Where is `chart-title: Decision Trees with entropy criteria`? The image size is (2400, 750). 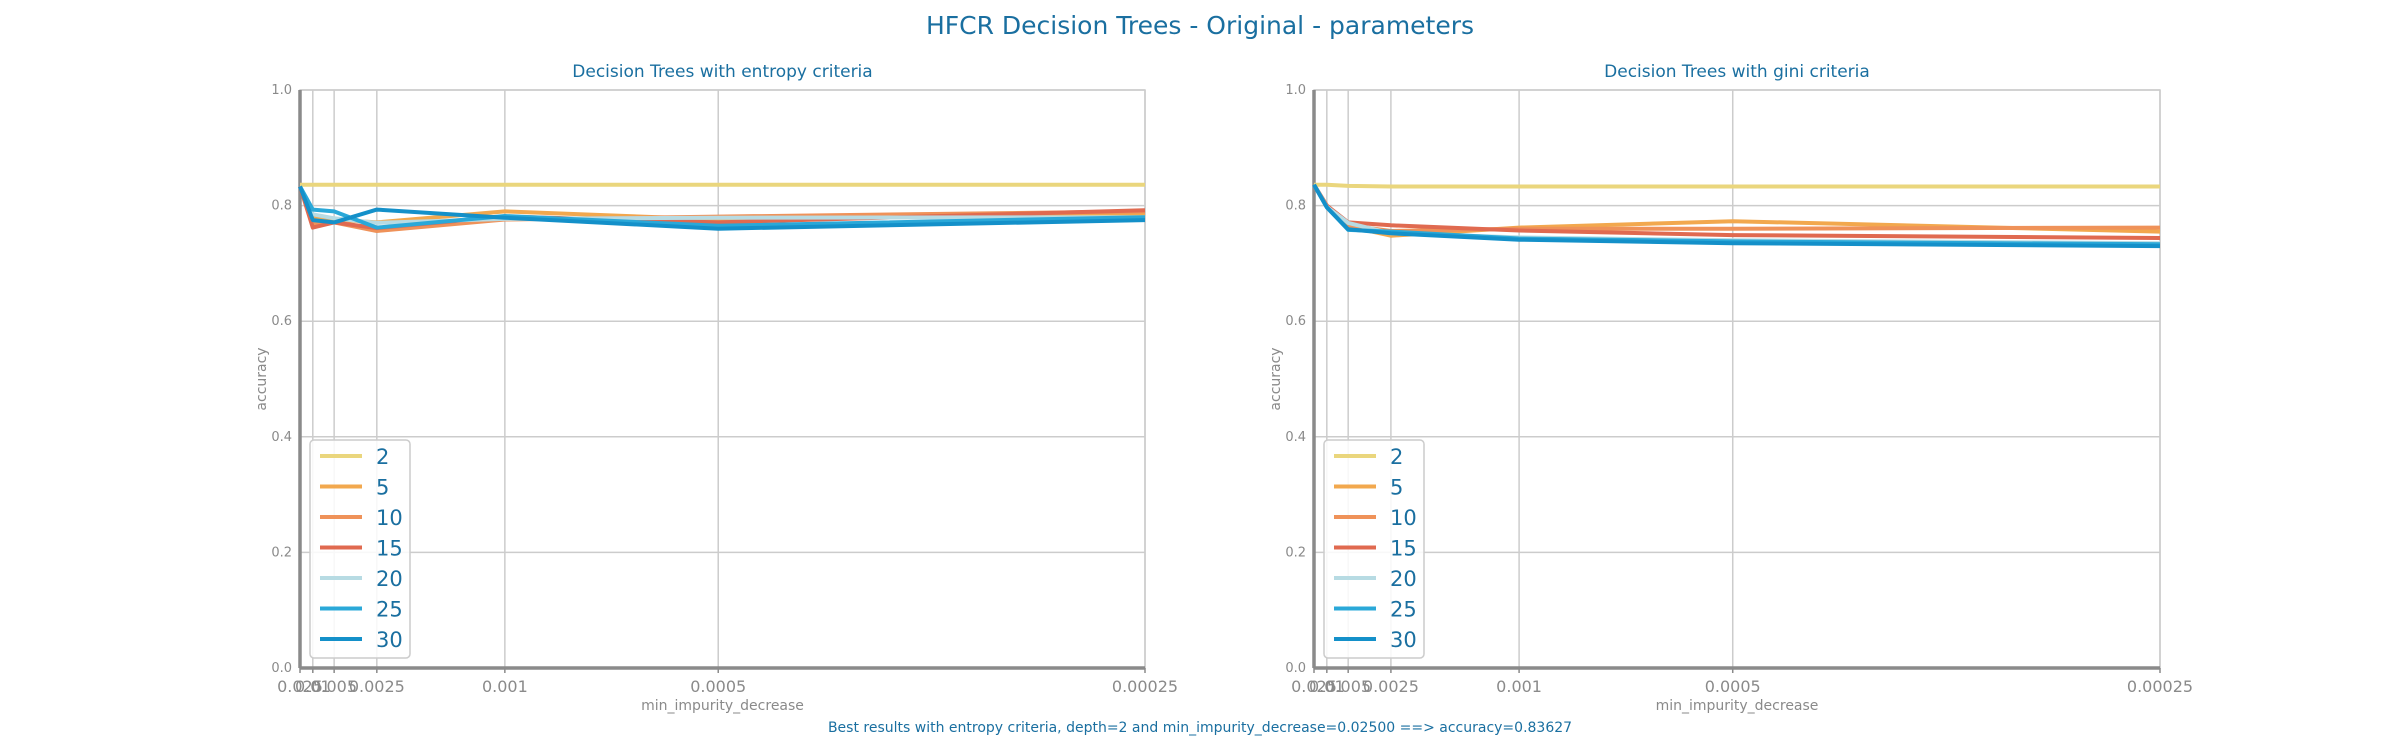
chart-title: Decision Trees with entropy criteria is located at coordinates (722, 72).